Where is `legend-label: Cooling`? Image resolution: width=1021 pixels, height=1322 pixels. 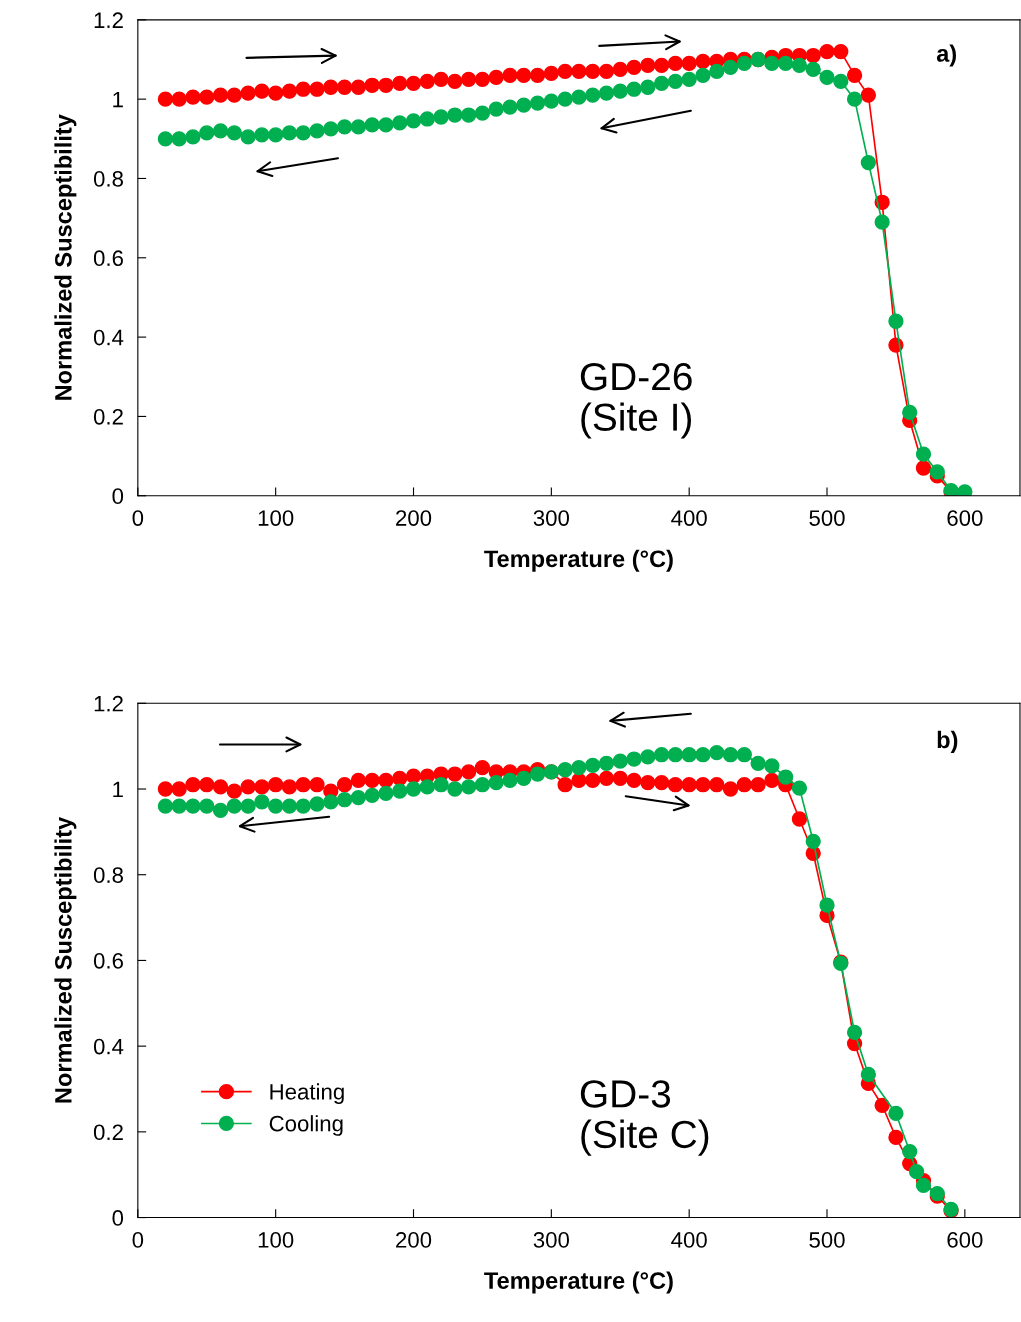
legend-label: Cooling is located at coordinates (306, 1125).